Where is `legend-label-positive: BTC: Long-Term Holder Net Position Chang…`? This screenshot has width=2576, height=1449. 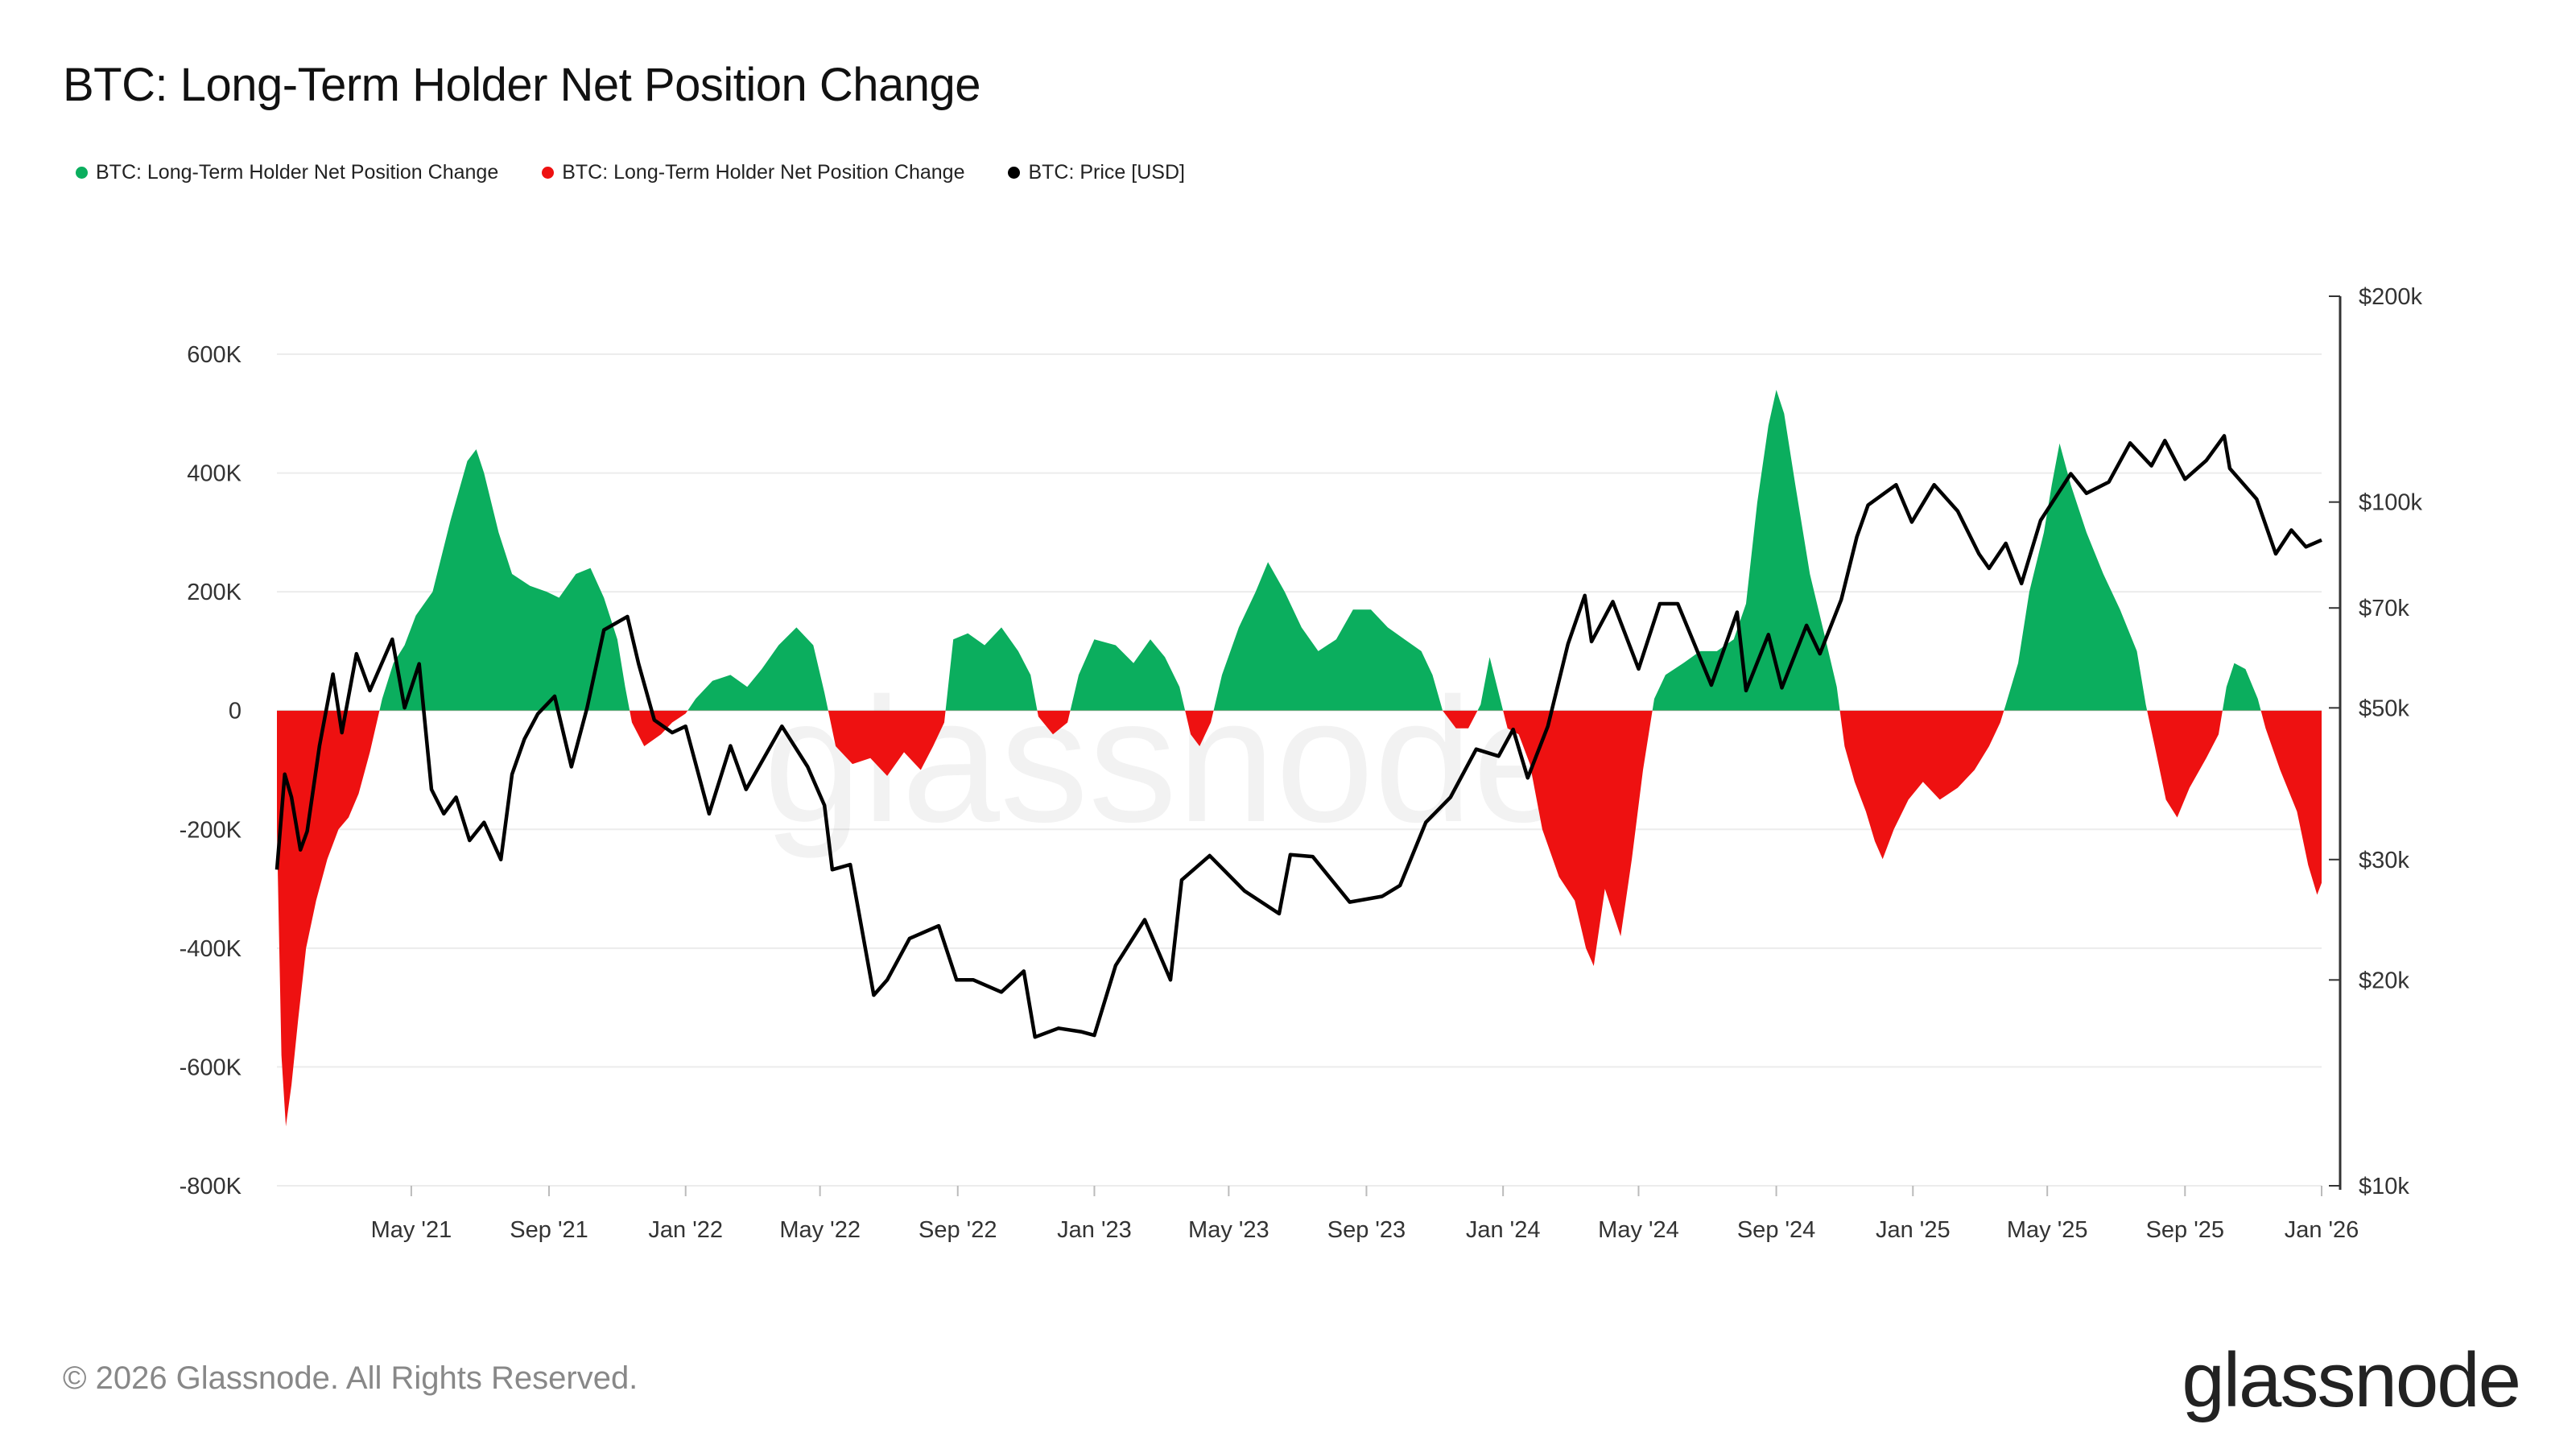 legend-label-positive: BTC: Long-Term Holder Net Position Chang… is located at coordinates (297, 172).